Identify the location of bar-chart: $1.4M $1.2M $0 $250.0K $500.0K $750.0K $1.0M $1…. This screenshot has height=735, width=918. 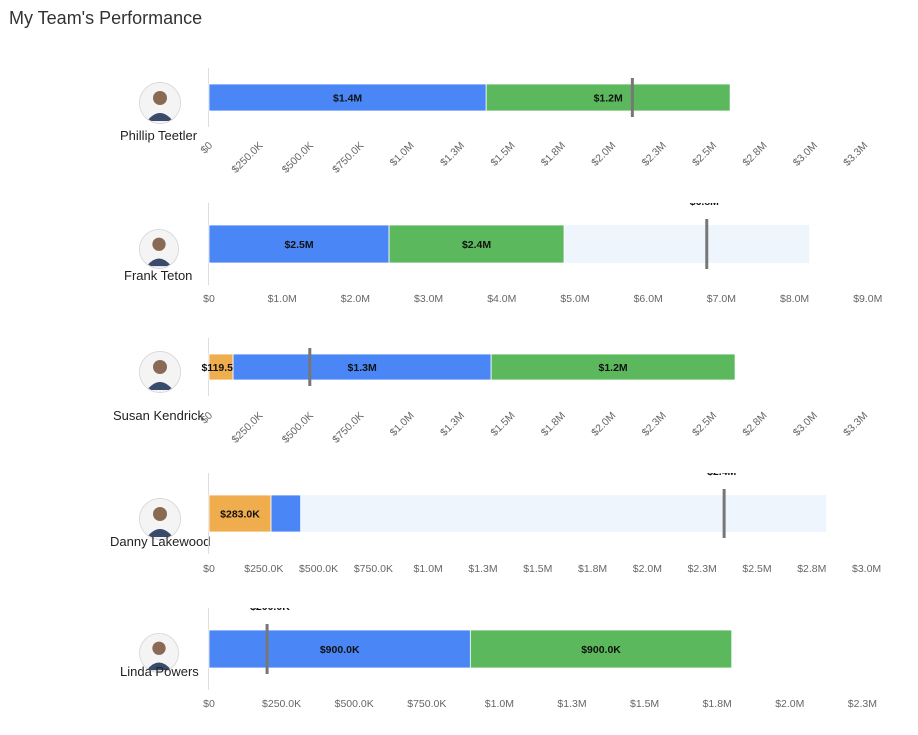
(534, 122).